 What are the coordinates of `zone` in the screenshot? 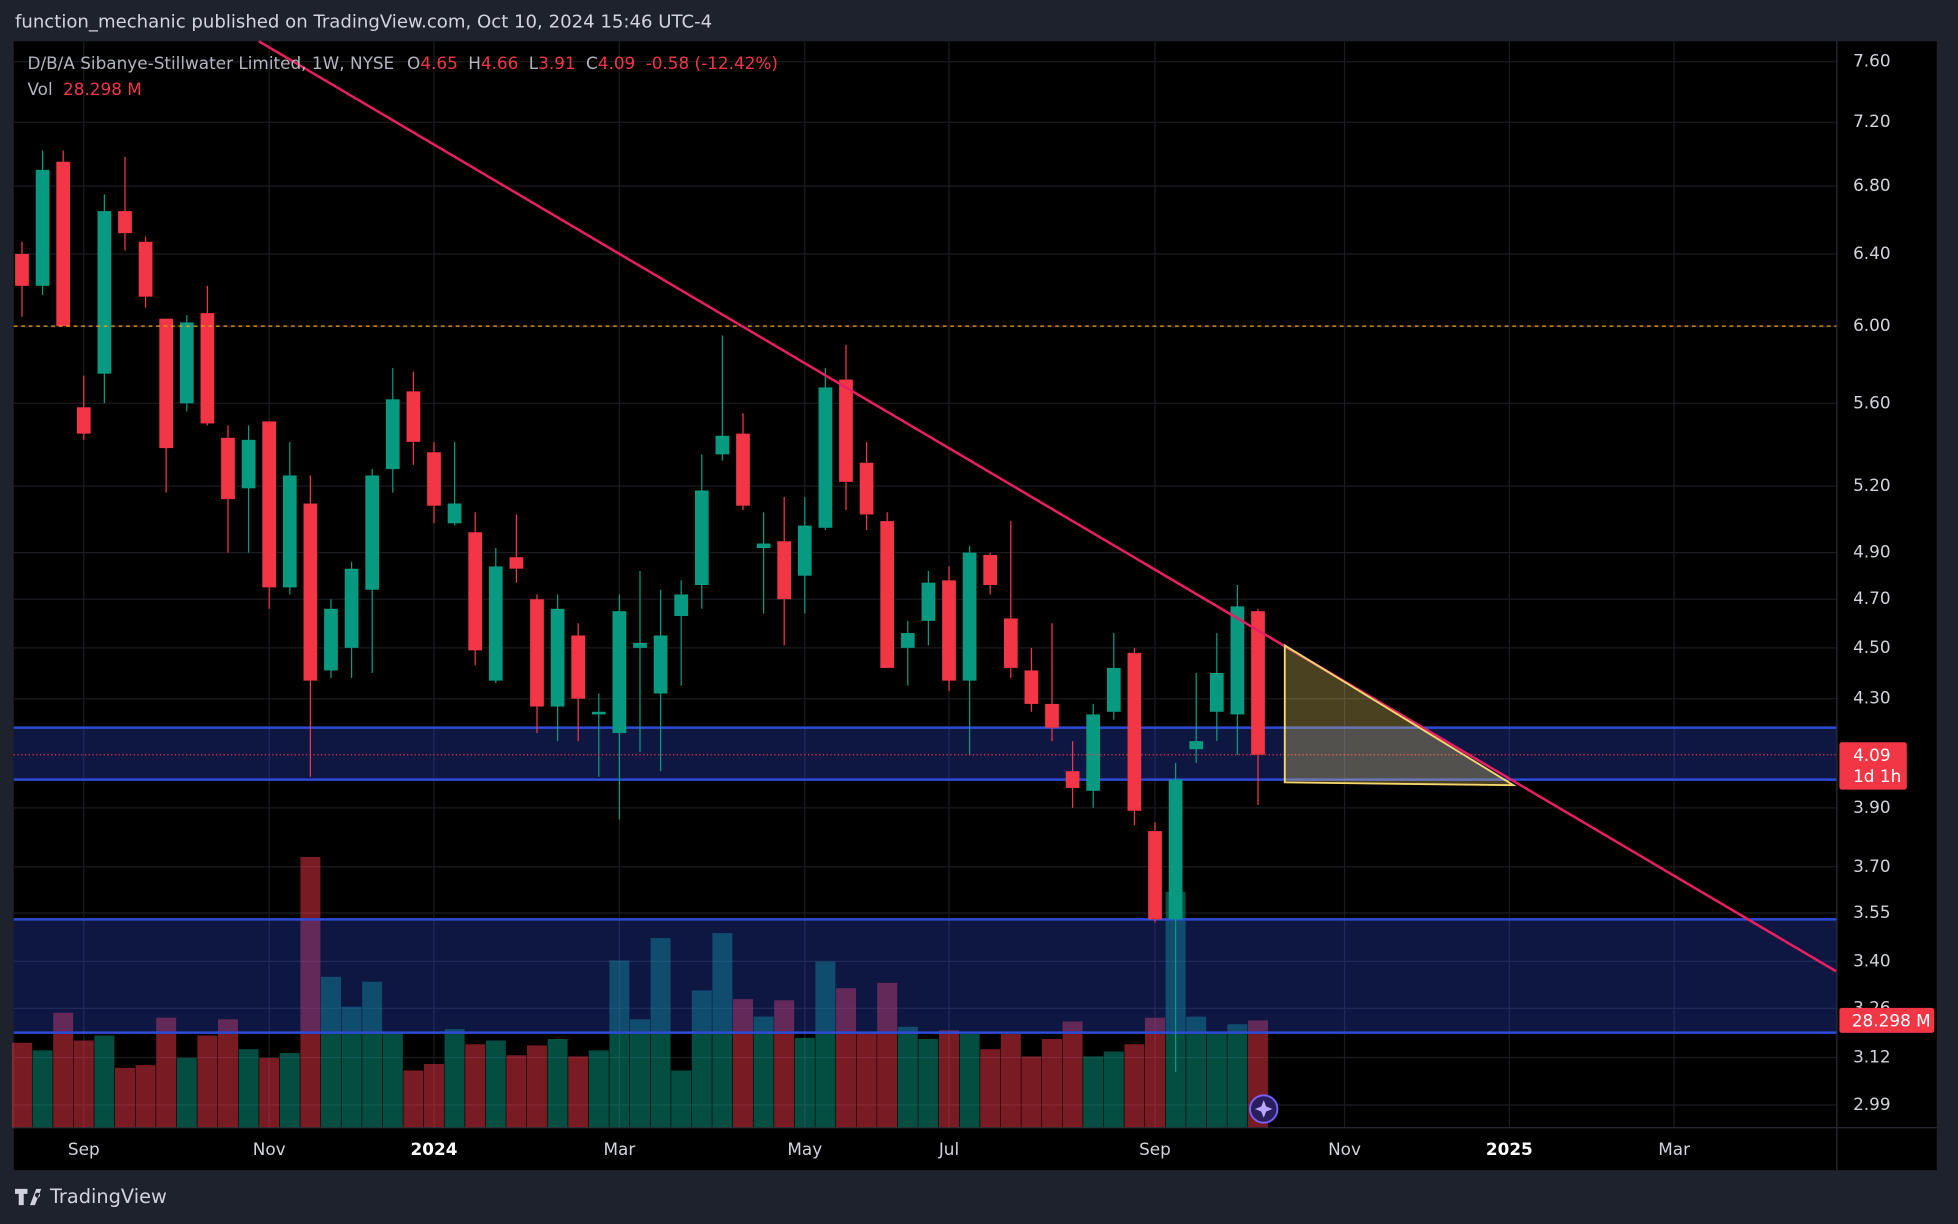 It's located at (925, 976).